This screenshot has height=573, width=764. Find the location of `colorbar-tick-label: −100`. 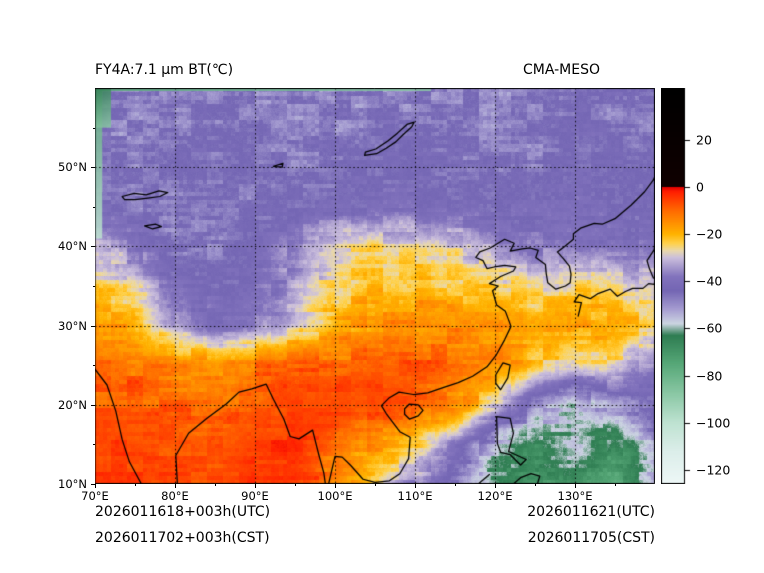

colorbar-tick-label: −100 is located at coordinates (713, 423).